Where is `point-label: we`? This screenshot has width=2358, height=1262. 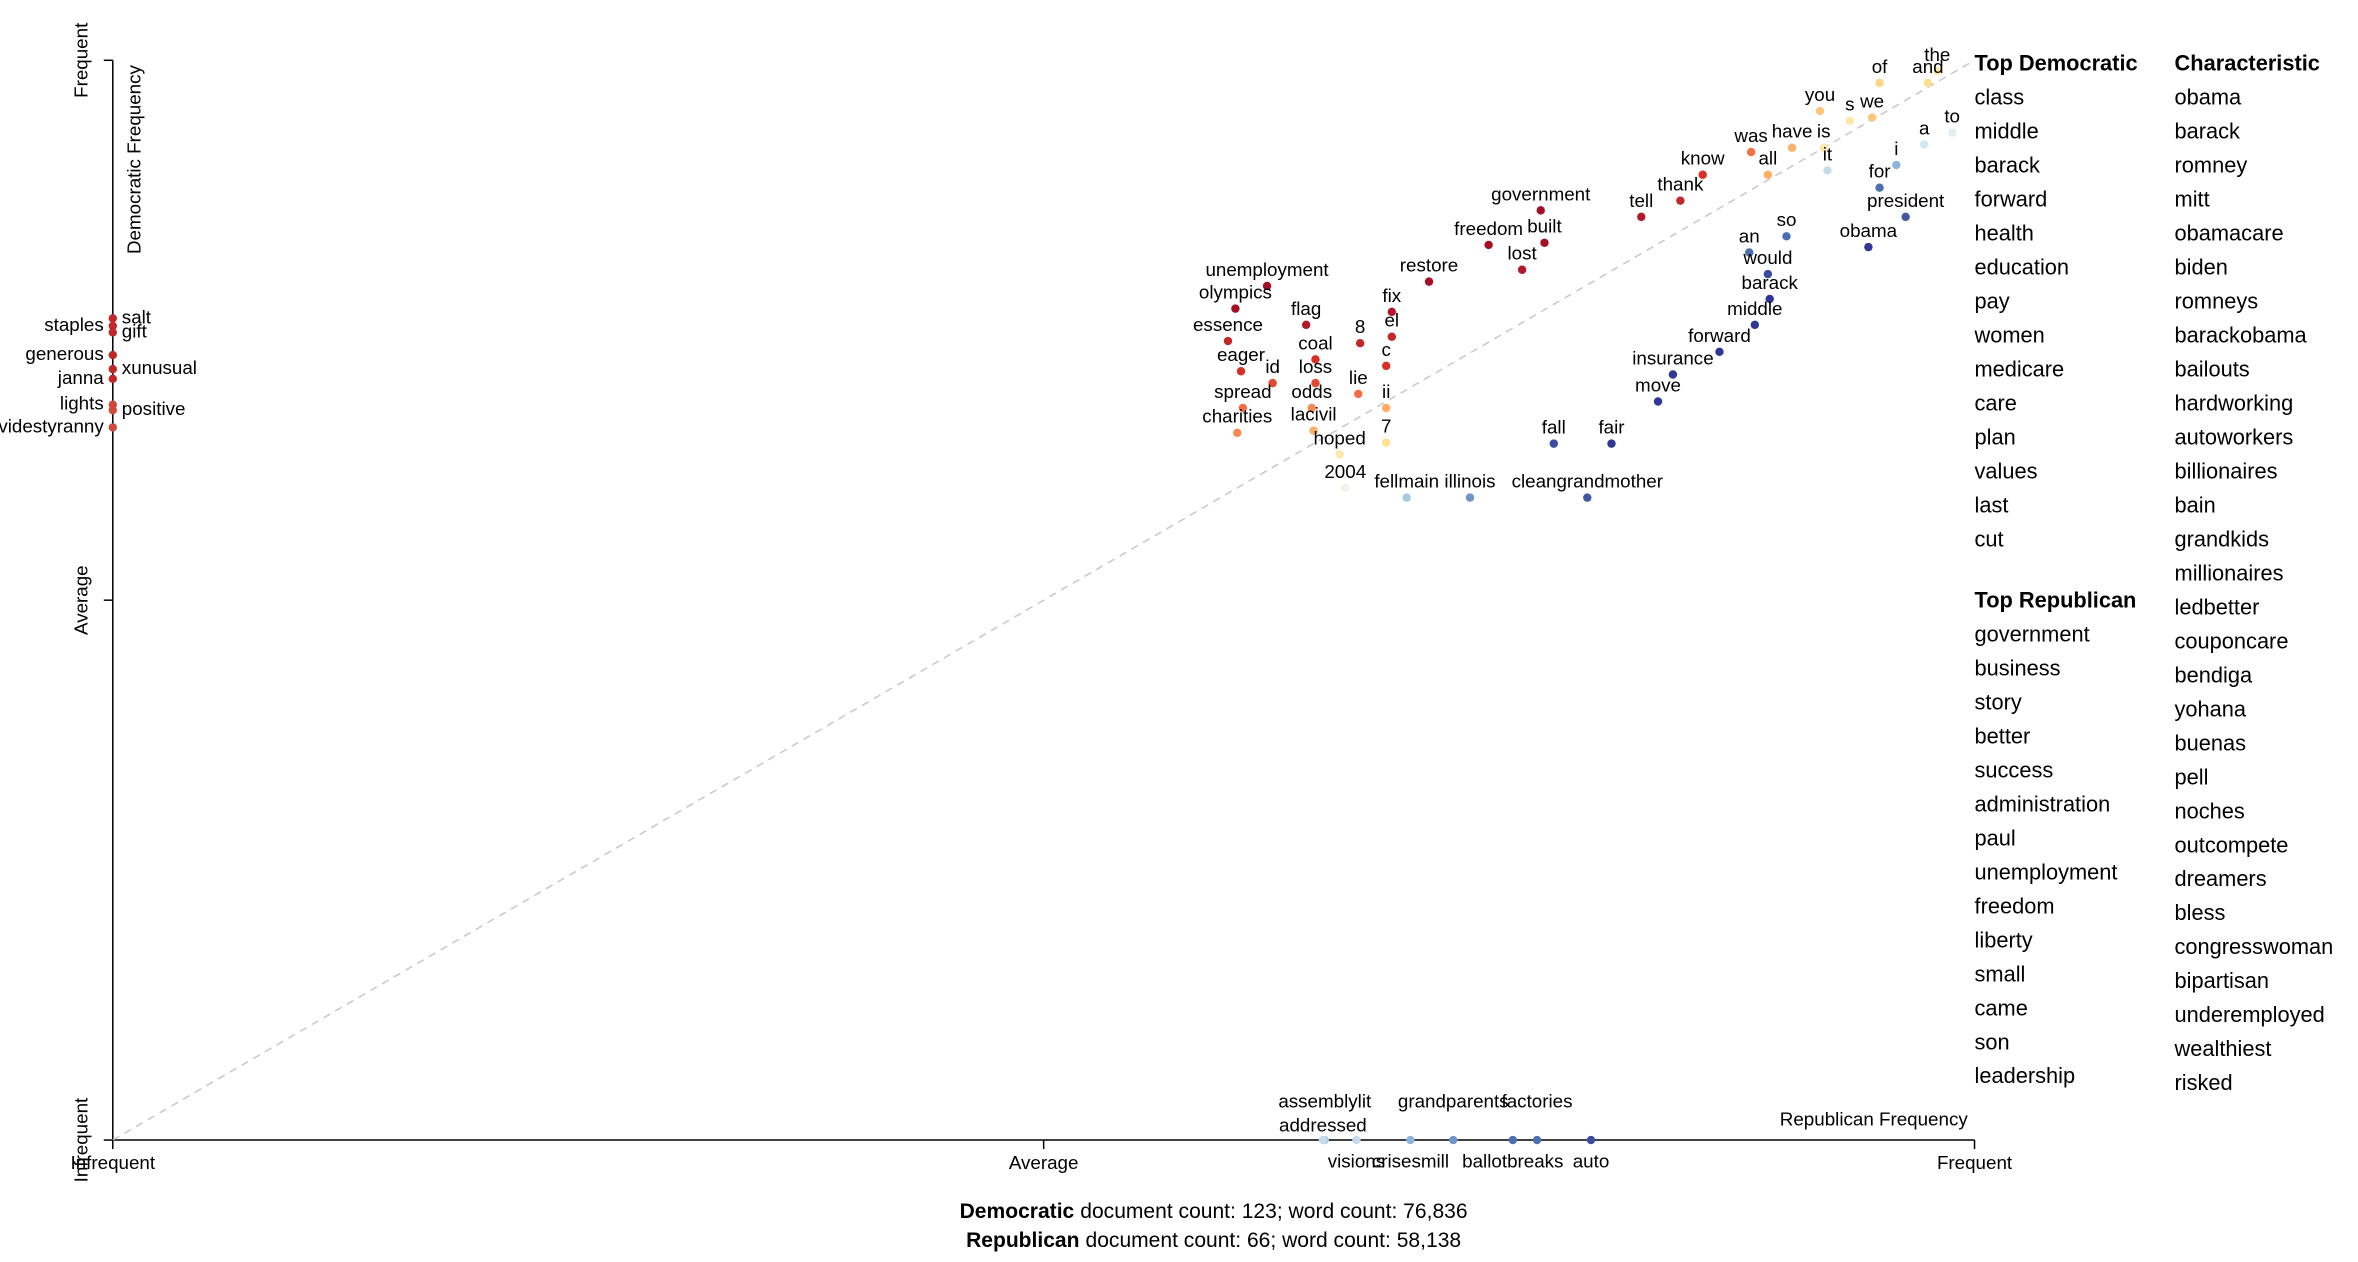
point-label: we is located at coordinates (1871, 100).